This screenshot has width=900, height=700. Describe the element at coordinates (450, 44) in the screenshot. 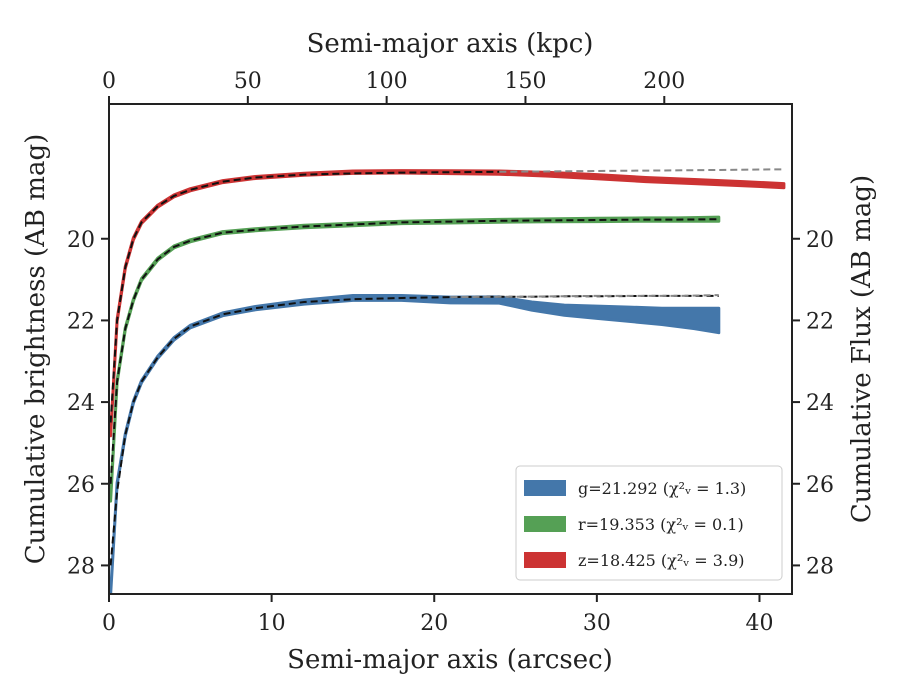

I see `x2-axis-label: Semi-major axis (kpc)` at that location.